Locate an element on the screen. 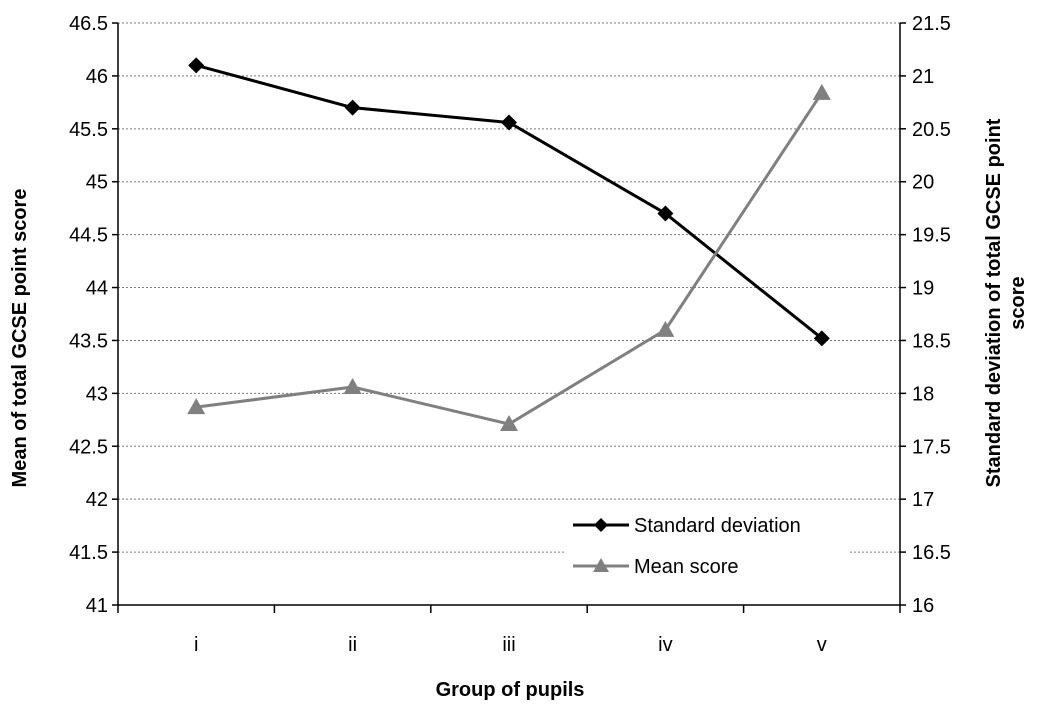  right-y-tick-label: 17.5 is located at coordinates (931, 447).